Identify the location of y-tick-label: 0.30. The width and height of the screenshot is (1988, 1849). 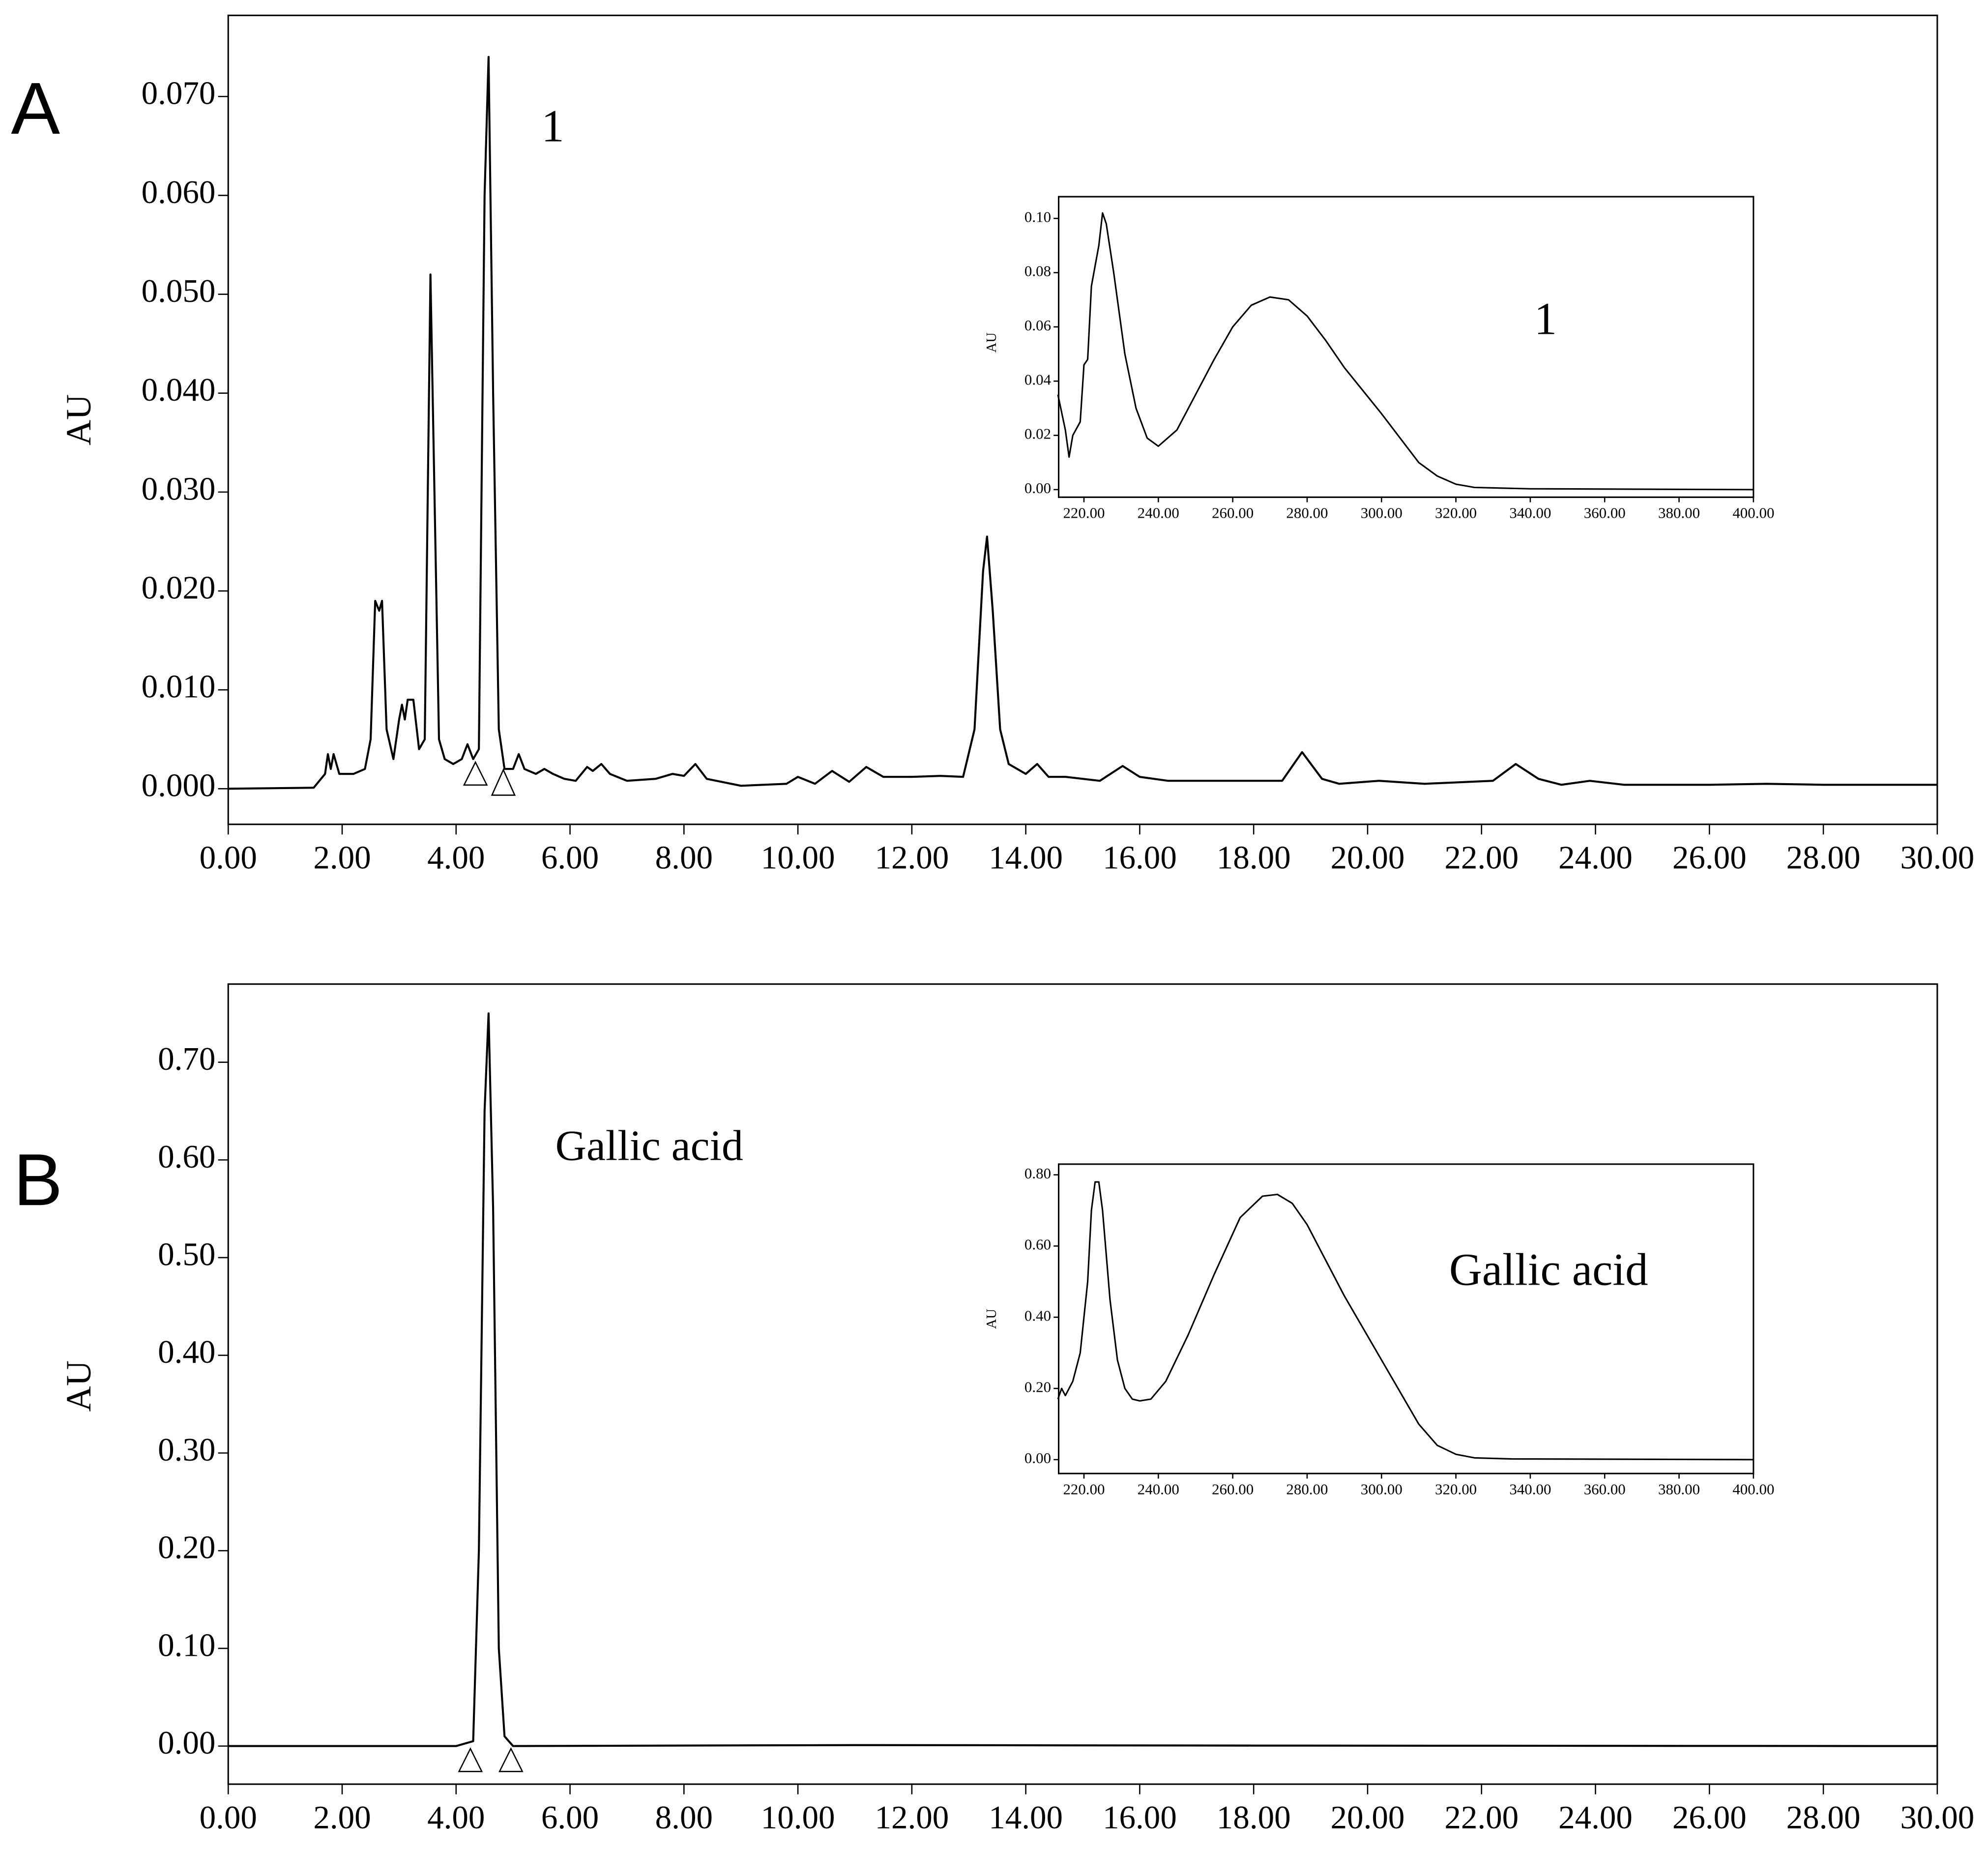
(186, 1449).